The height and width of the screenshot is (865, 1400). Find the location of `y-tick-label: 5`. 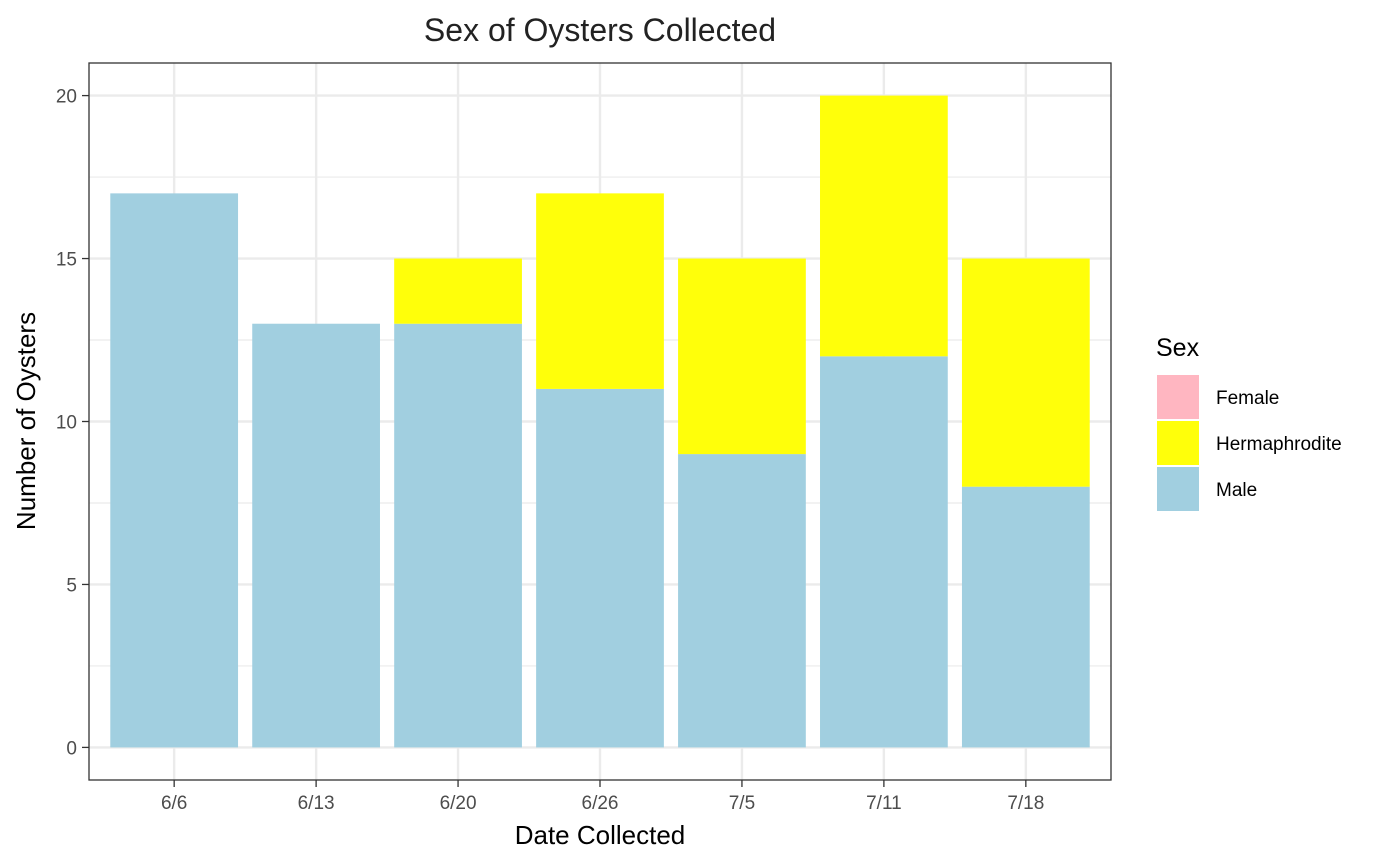

y-tick-label: 5 is located at coordinates (71, 585).